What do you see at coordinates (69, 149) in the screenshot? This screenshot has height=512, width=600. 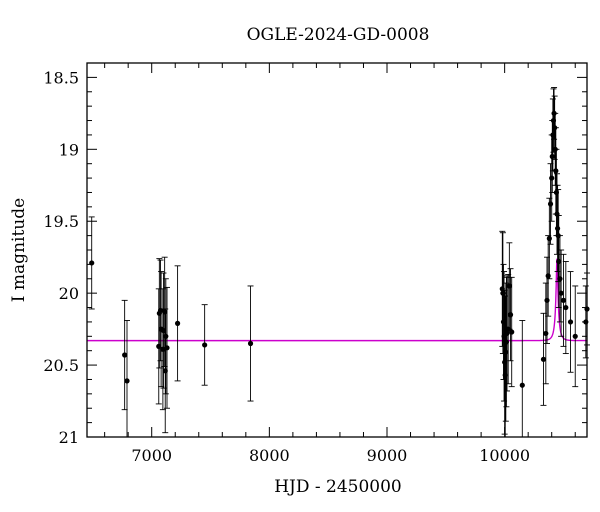 I see `y-tick-label: 19` at bounding box center [69, 149].